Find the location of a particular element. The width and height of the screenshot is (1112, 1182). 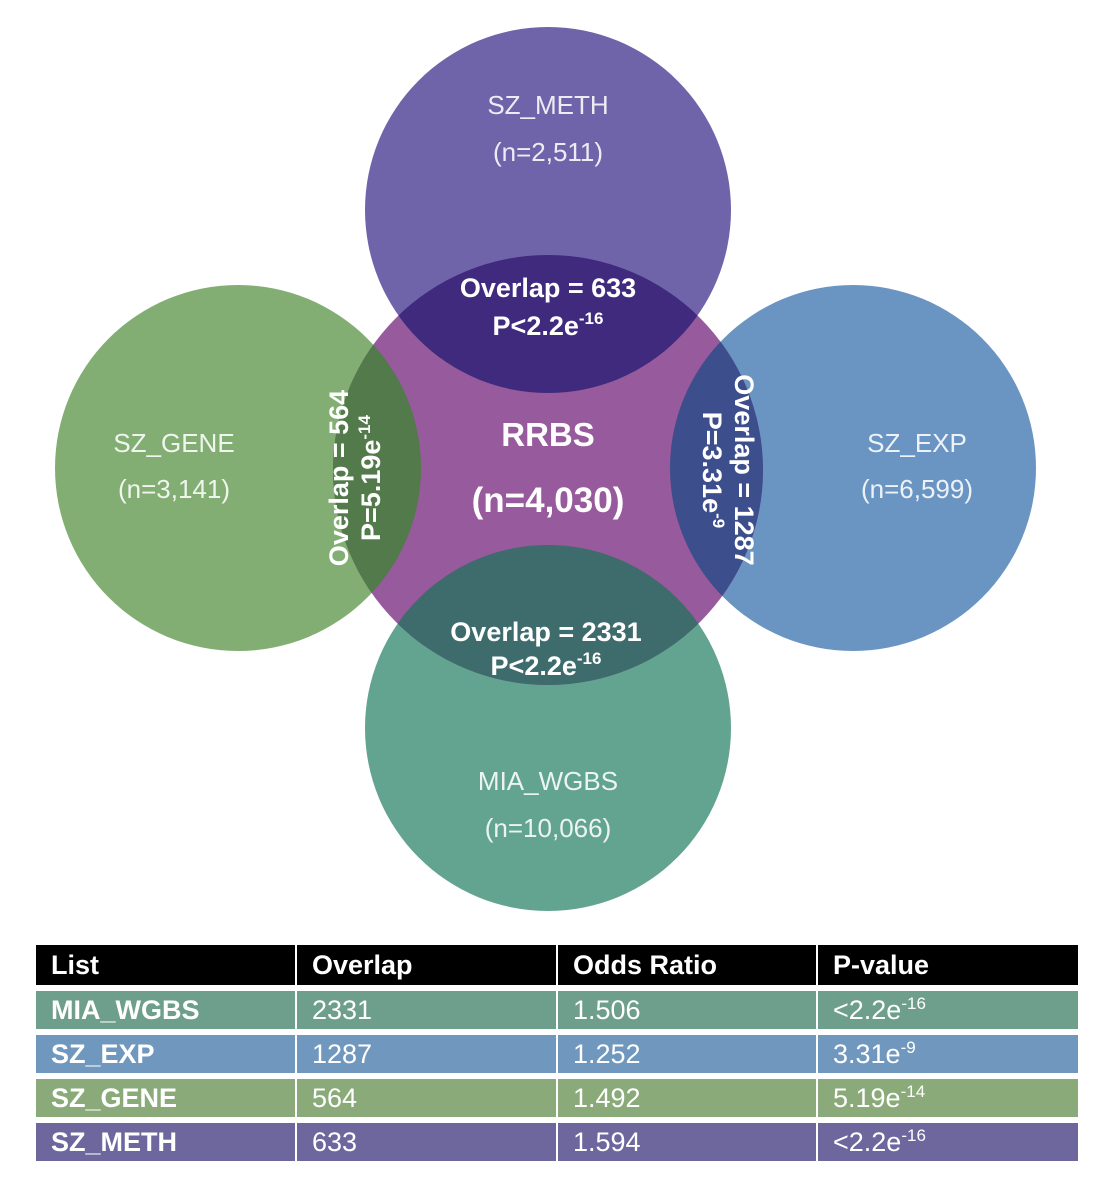

row-odds-ratio: 1.506 is located at coordinates (688, 1013).